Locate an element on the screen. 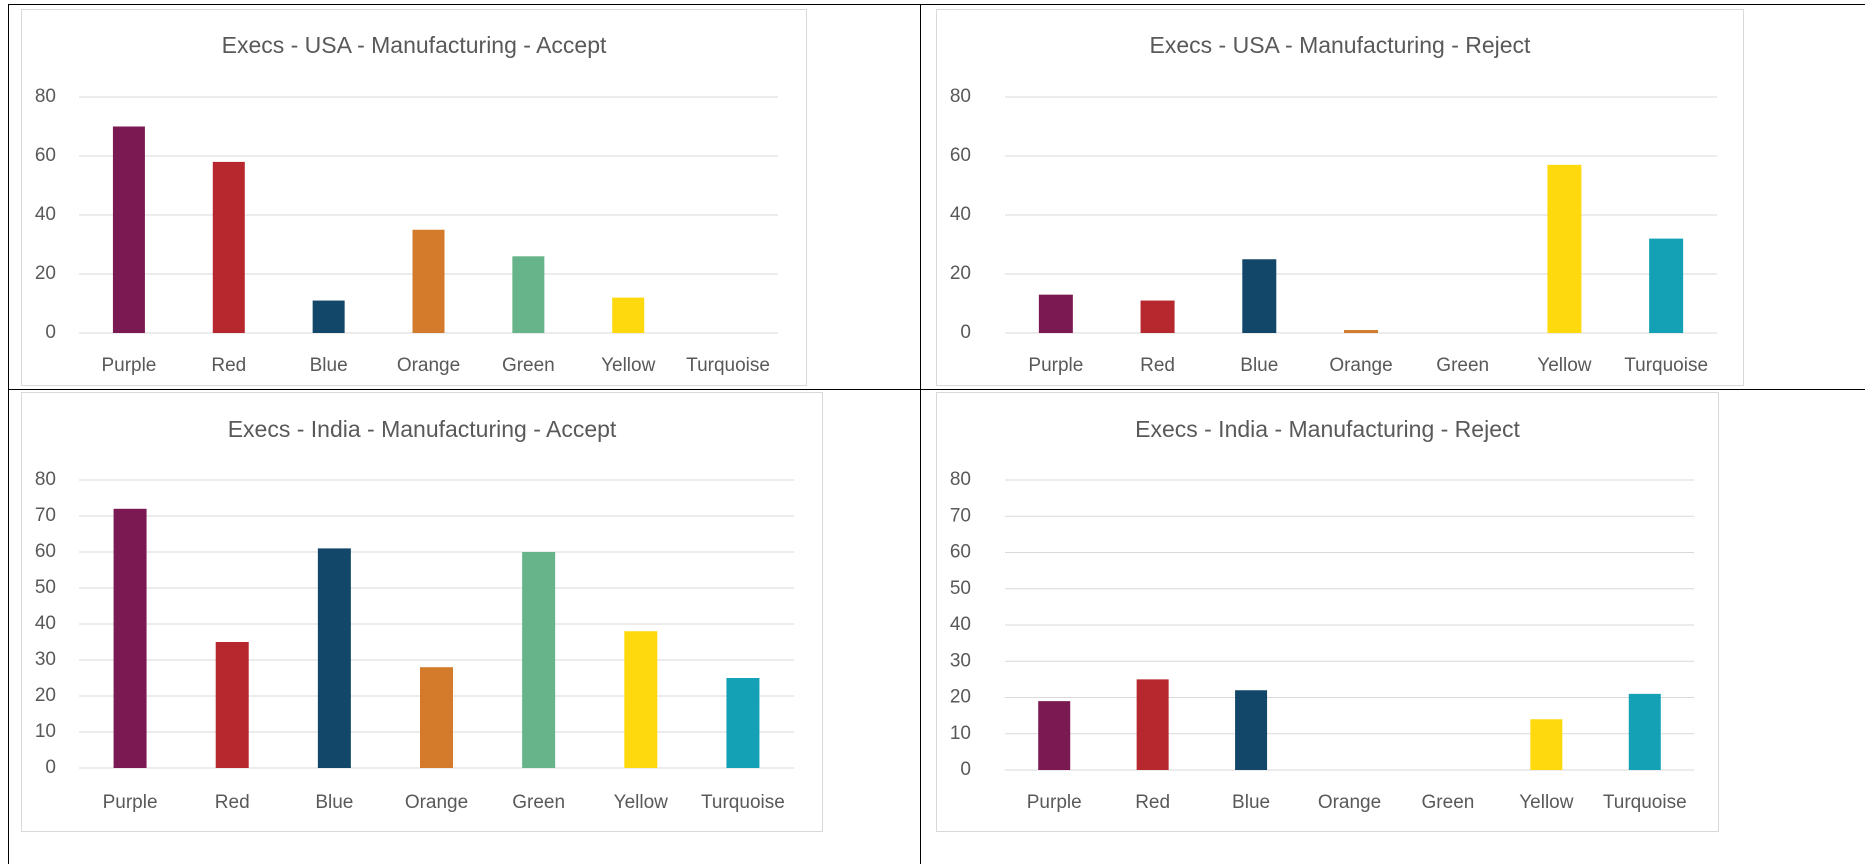 The height and width of the screenshot is (864, 1865). table-border-left is located at coordinates (8, 434).